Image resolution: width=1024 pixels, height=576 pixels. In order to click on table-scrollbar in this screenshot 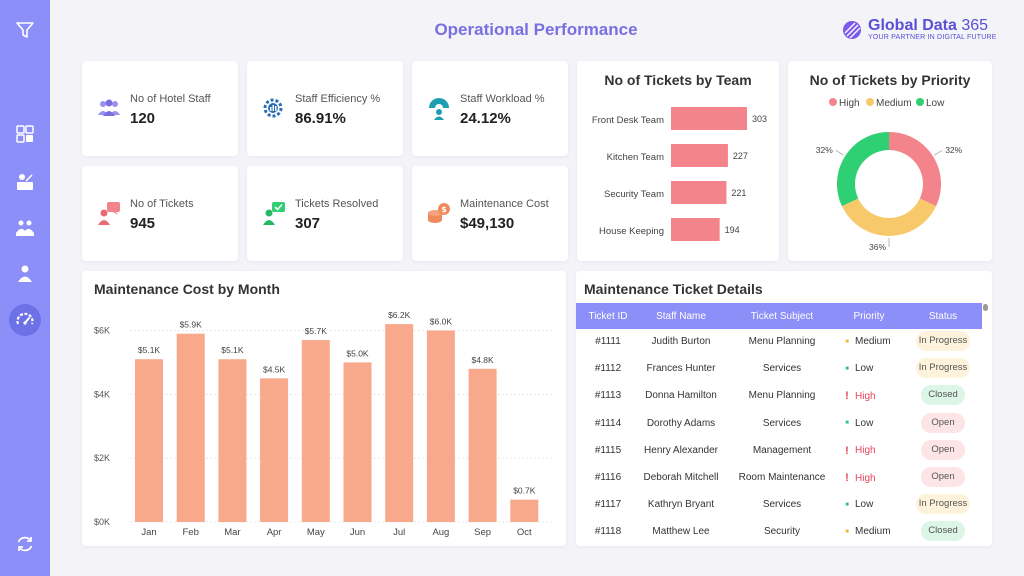, I will do `click(985, 307)`.